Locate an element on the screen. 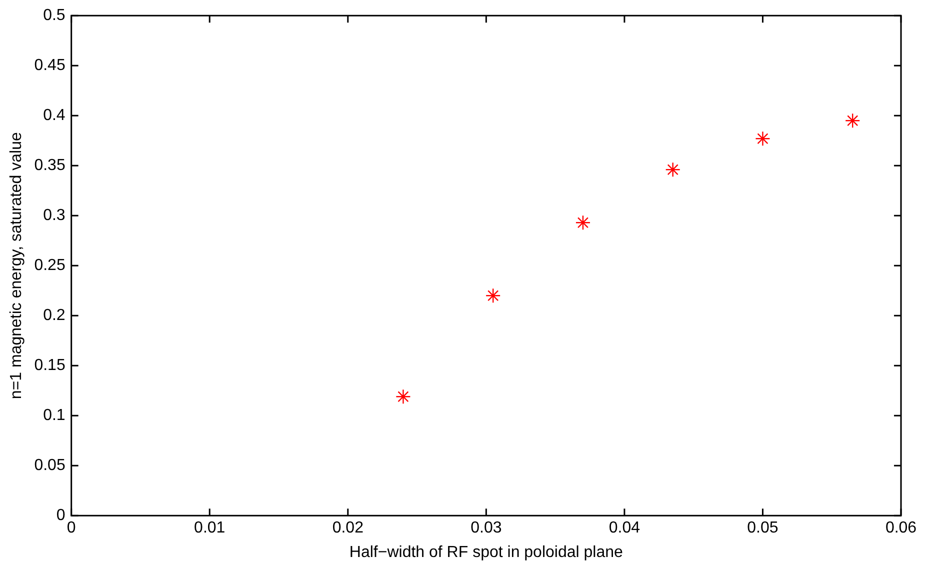  y-tick-label: 0.1 is located at coordinates (54, 415).